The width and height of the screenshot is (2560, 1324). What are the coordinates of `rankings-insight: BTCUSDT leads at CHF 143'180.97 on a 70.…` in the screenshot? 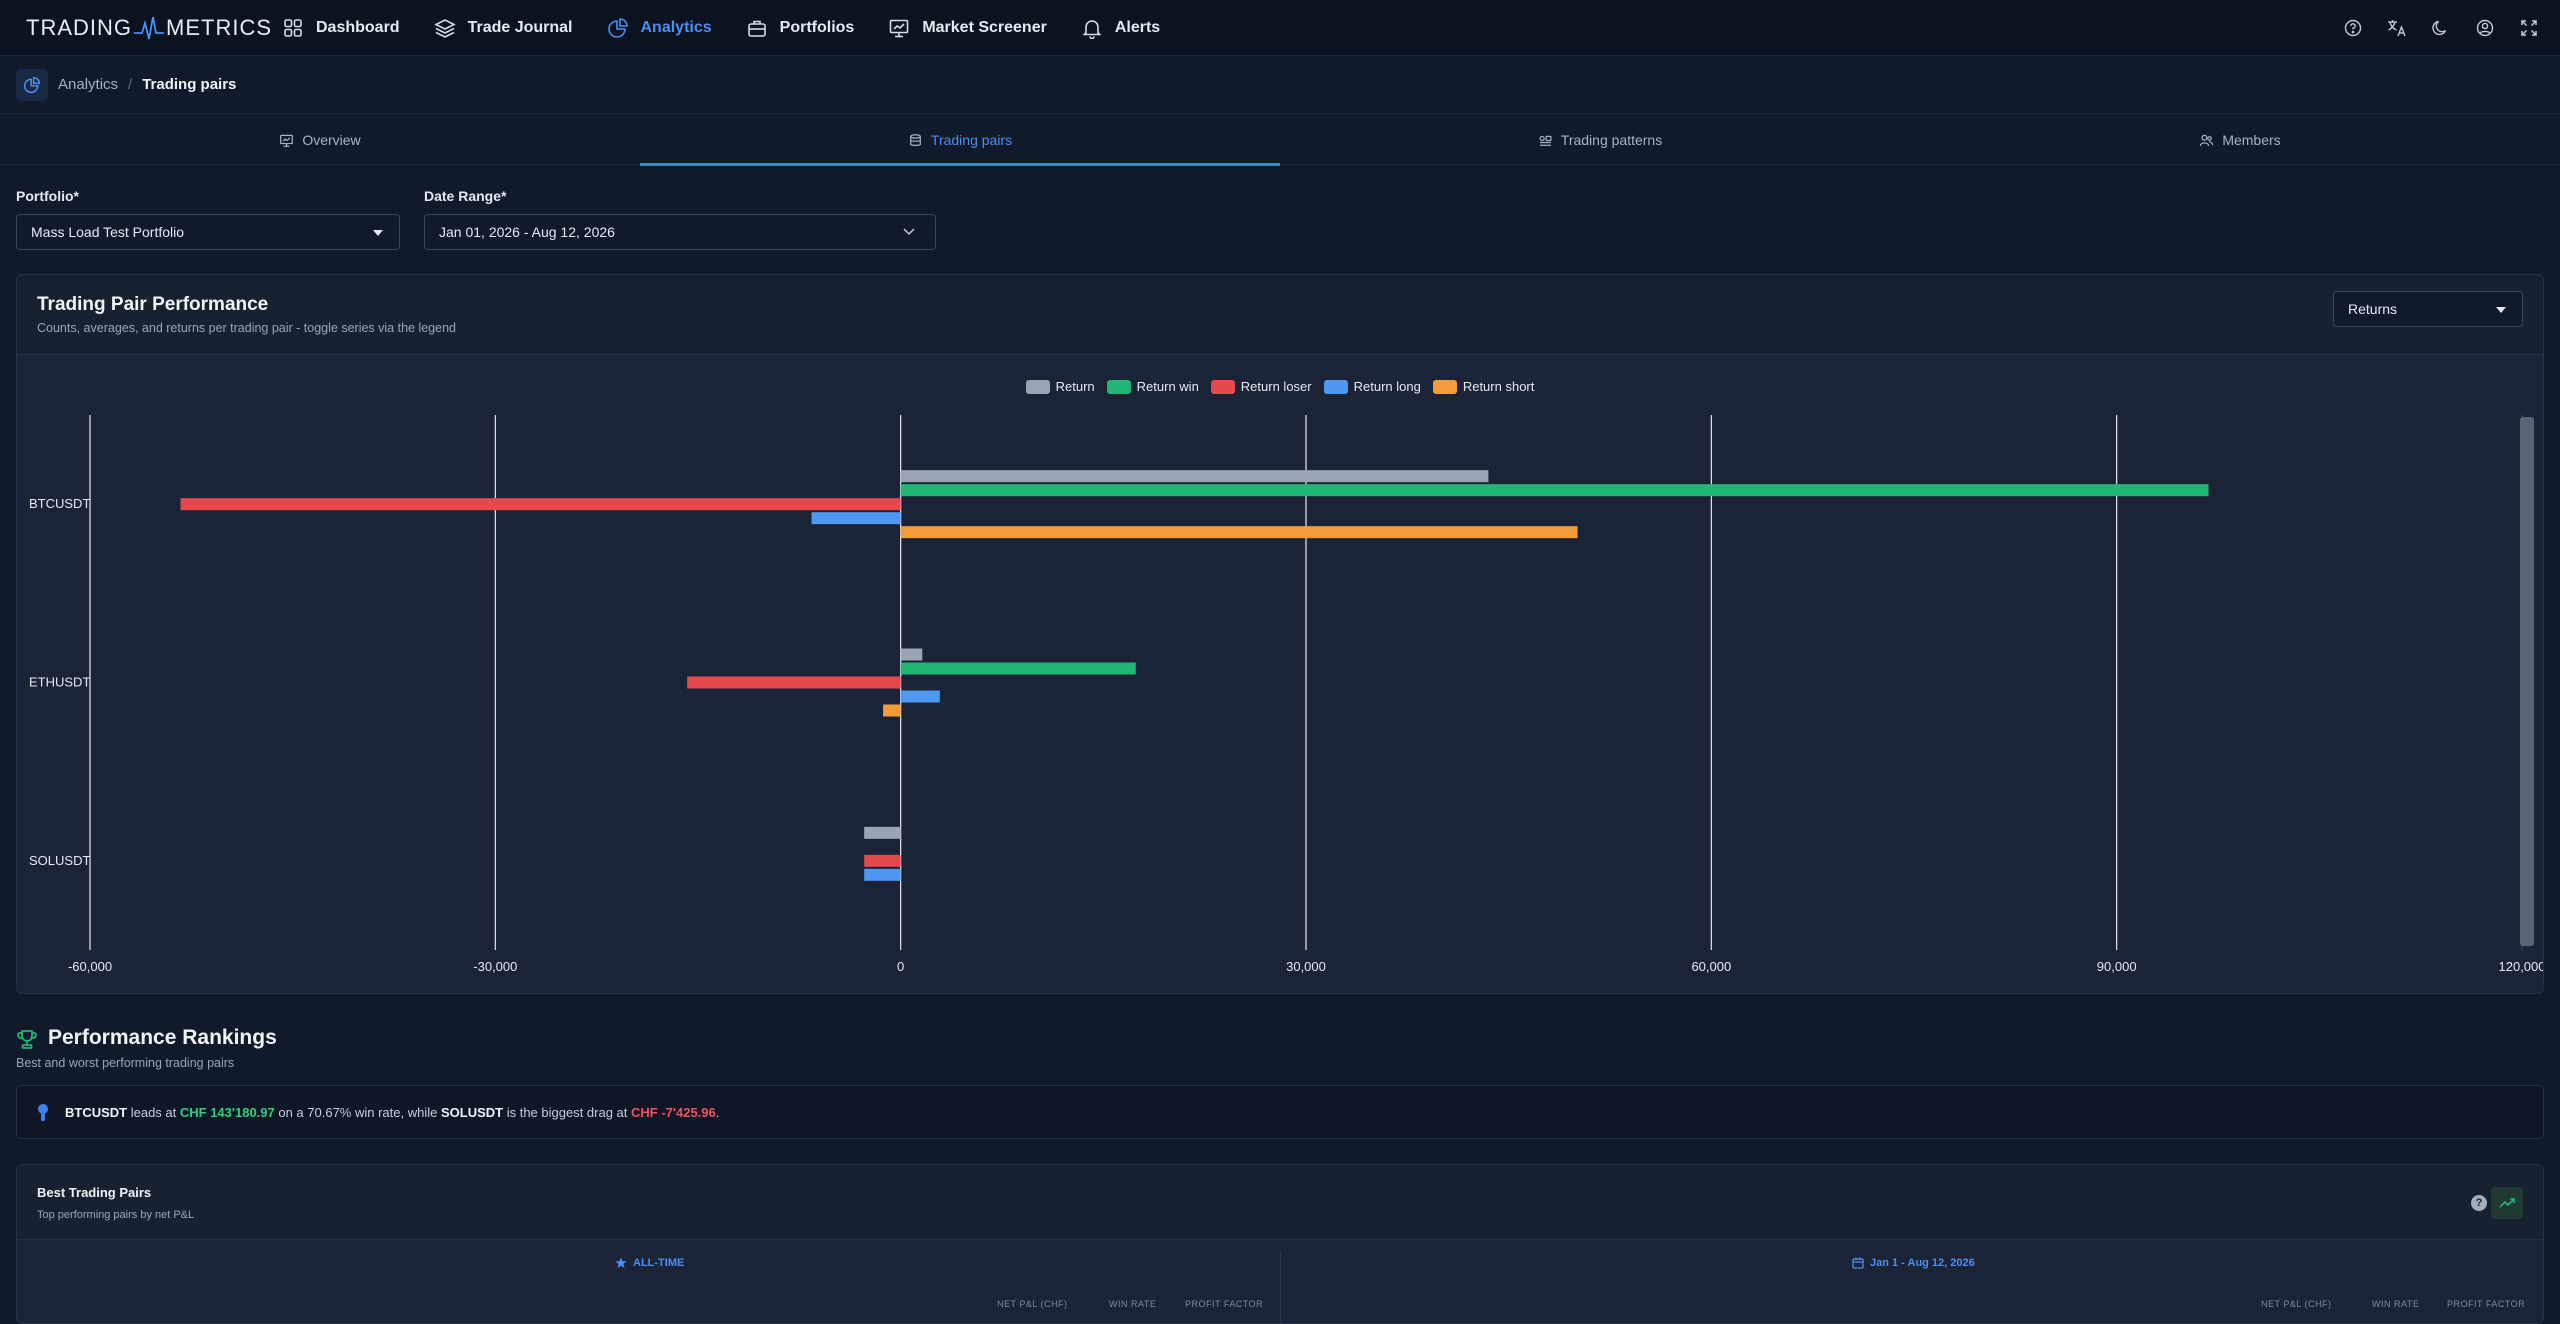 It's located at (1280, 1112).